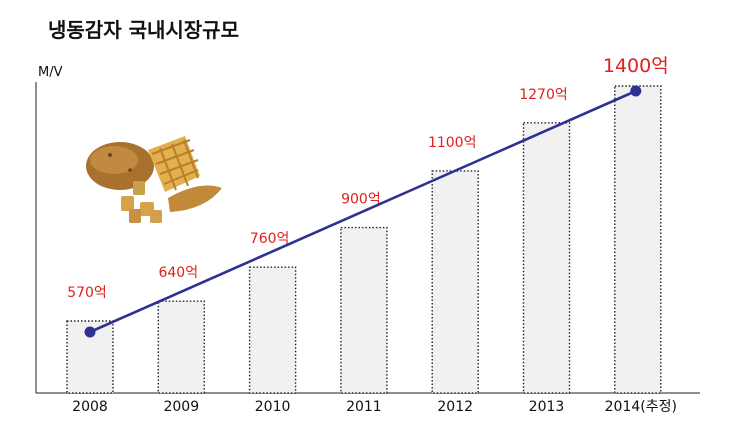  Describe the element at coordinates (364, 407) in the screenshot. I see `x-tick-2011: 2011` at that location.